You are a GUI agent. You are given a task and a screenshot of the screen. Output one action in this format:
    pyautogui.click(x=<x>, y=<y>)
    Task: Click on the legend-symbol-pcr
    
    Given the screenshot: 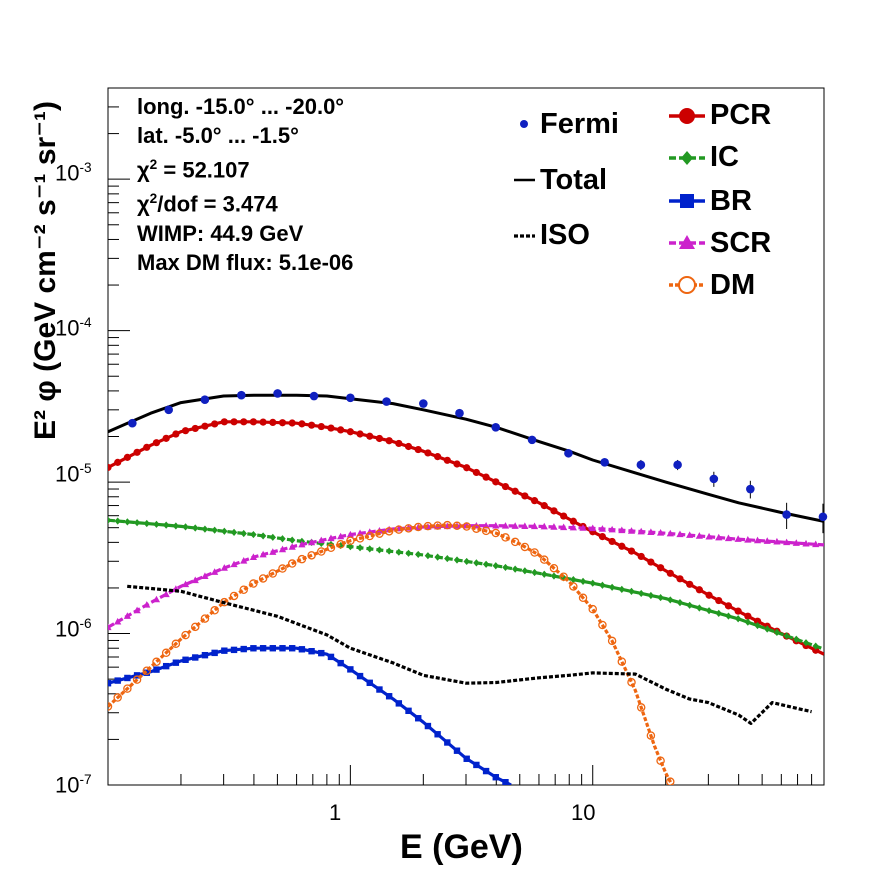 What is the action you would take?
    pyautogui.click(x=687, y=116)
    